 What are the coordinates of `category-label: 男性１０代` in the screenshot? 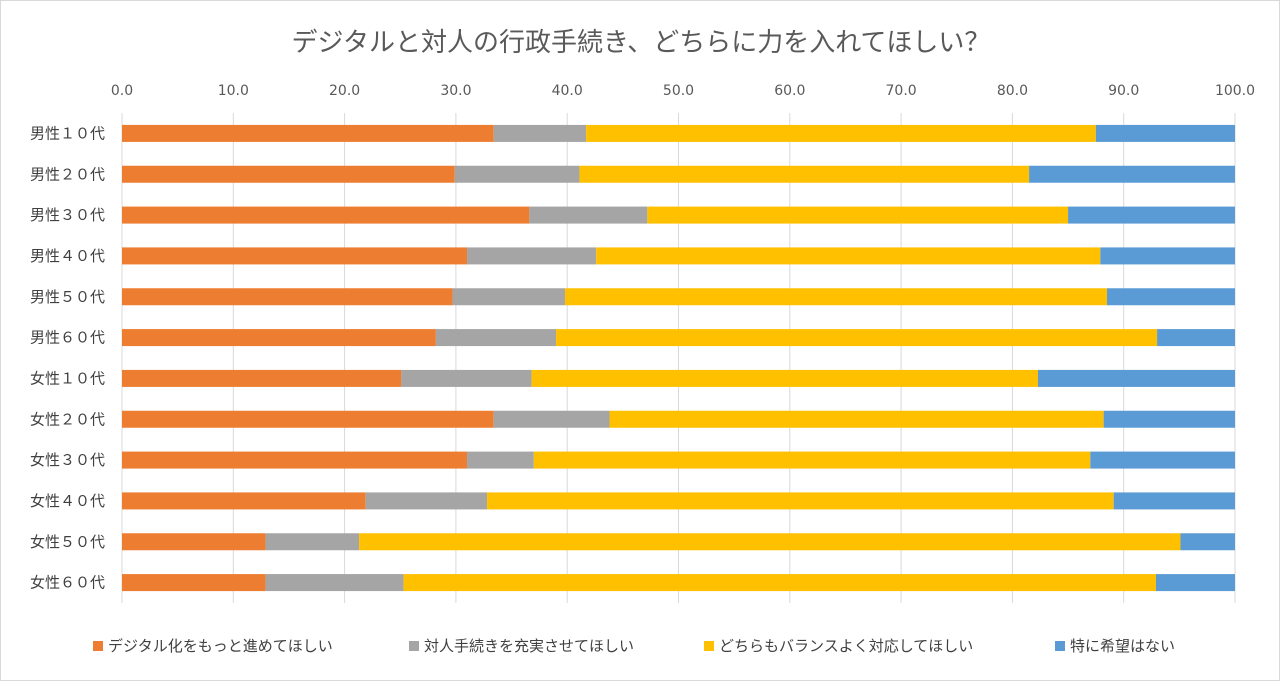 It's located at (67, 133).